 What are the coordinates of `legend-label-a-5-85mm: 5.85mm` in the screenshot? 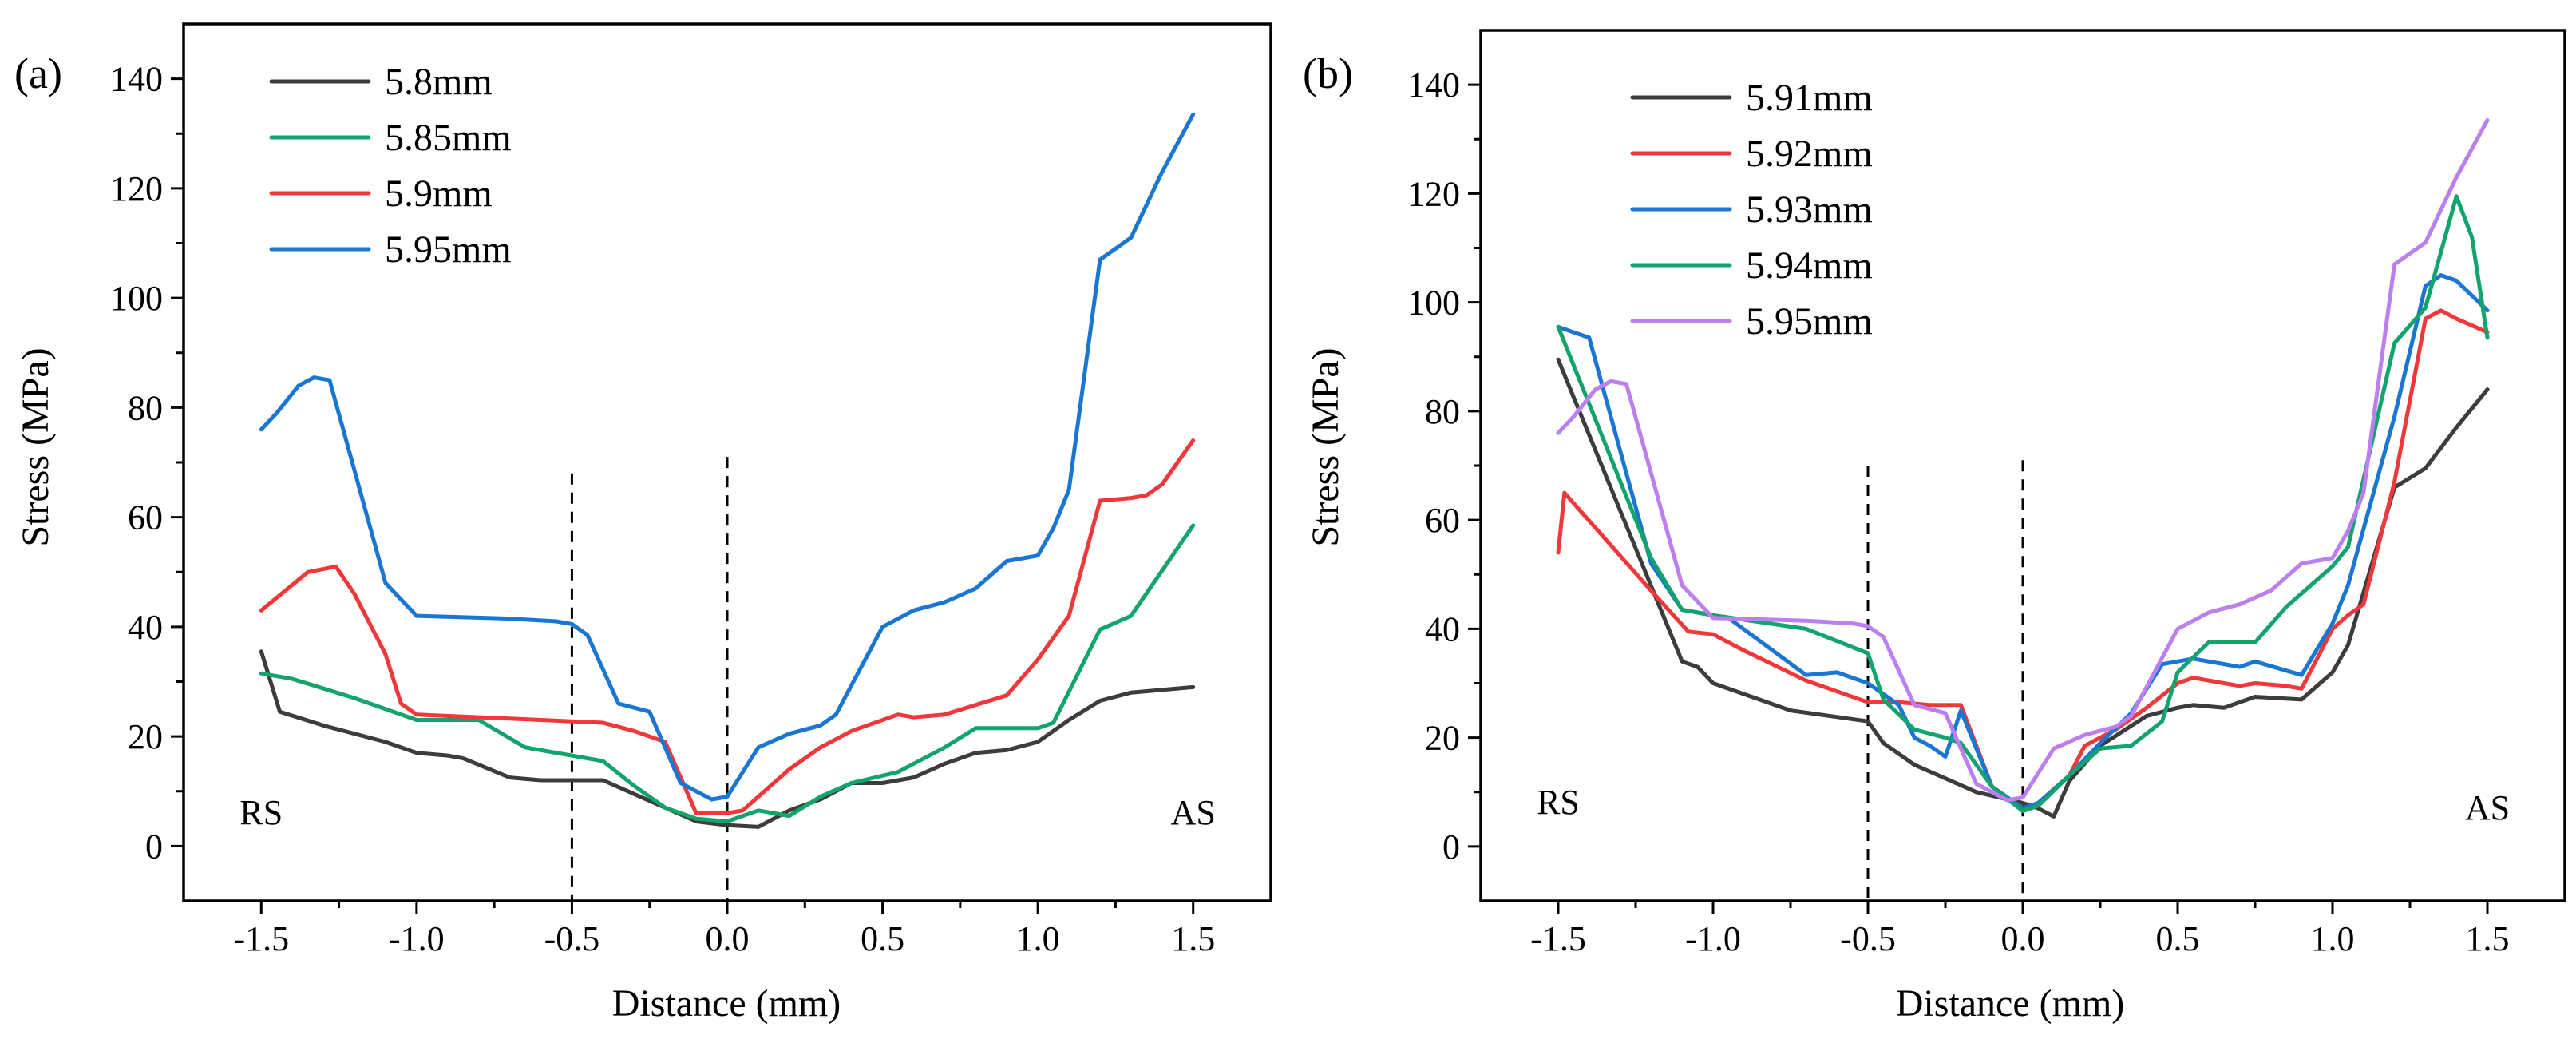 It's located at (448, 138).